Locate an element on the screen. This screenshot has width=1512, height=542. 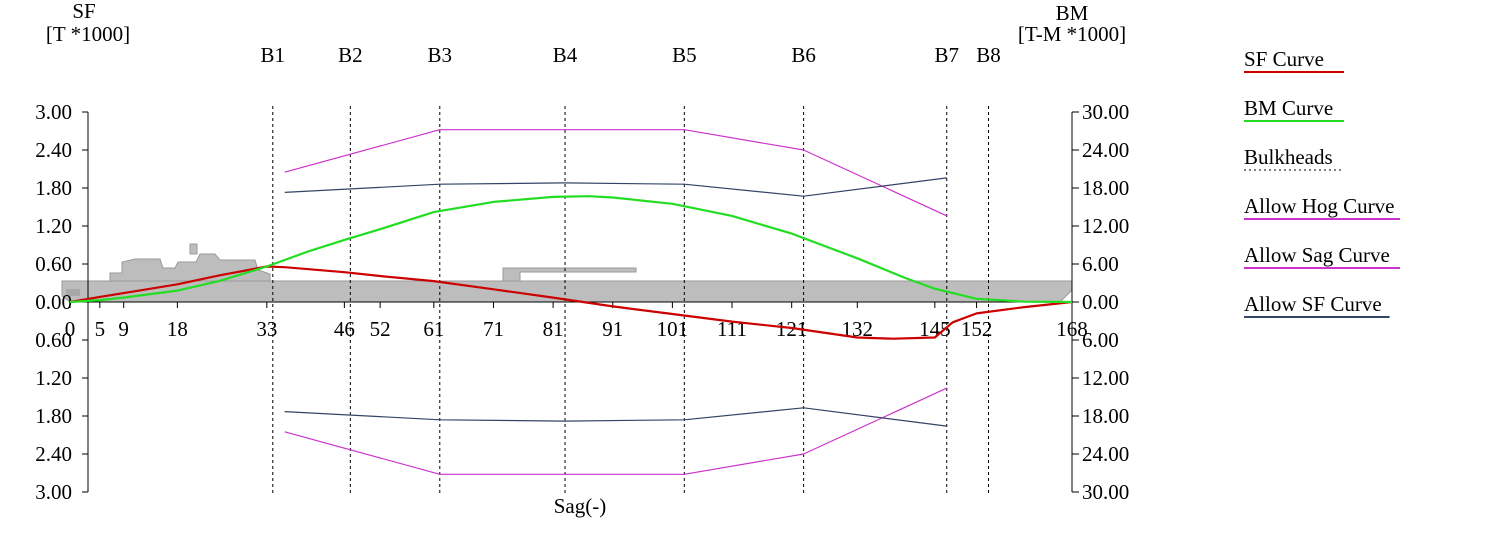
right-axis-title: BM is located at coordinates (1072, 13).